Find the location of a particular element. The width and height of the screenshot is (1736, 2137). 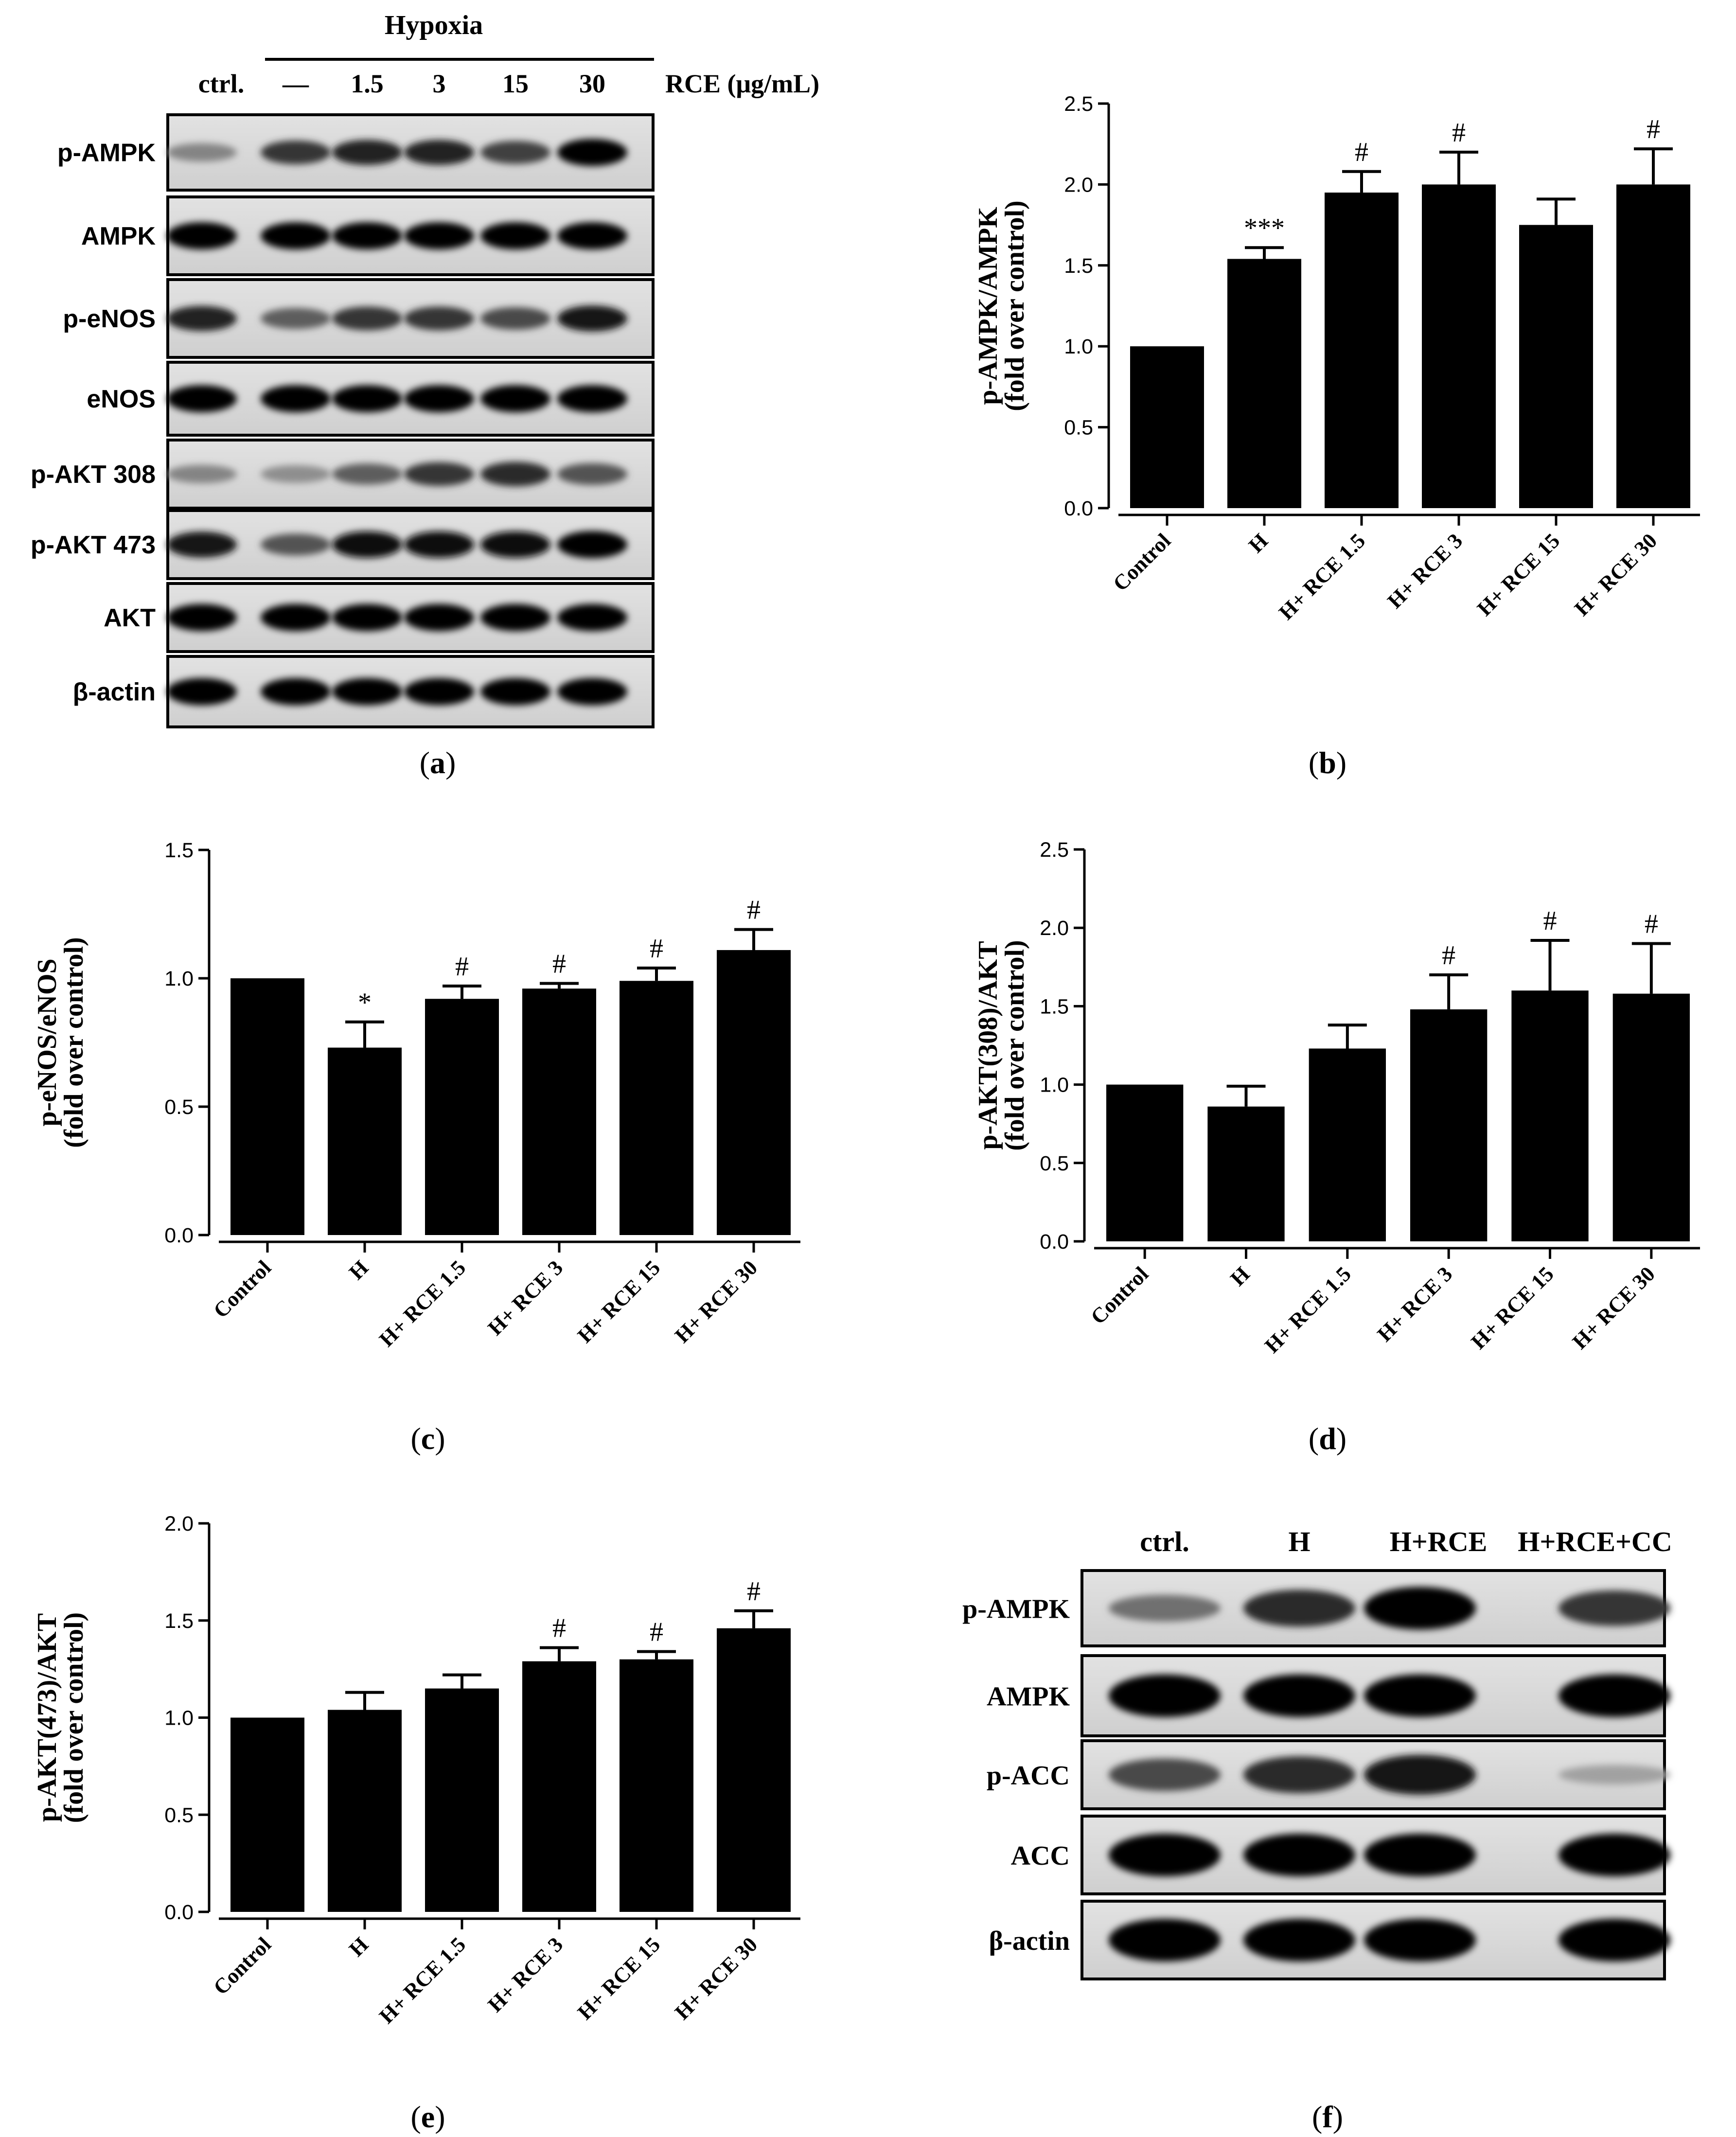

lane-label: 3 is located at coordinates (439, 83).